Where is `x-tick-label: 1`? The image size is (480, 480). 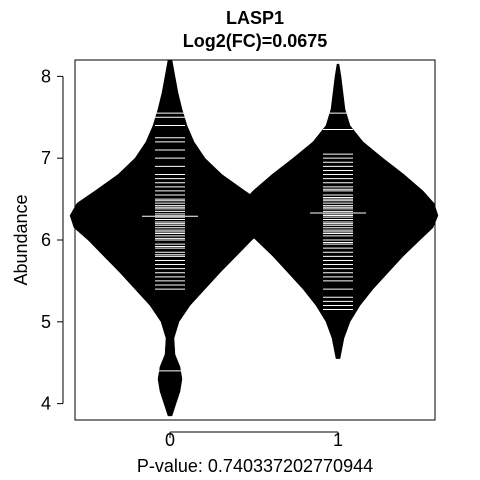
x-tick-label: 1 is located at coordinates (338, 440).